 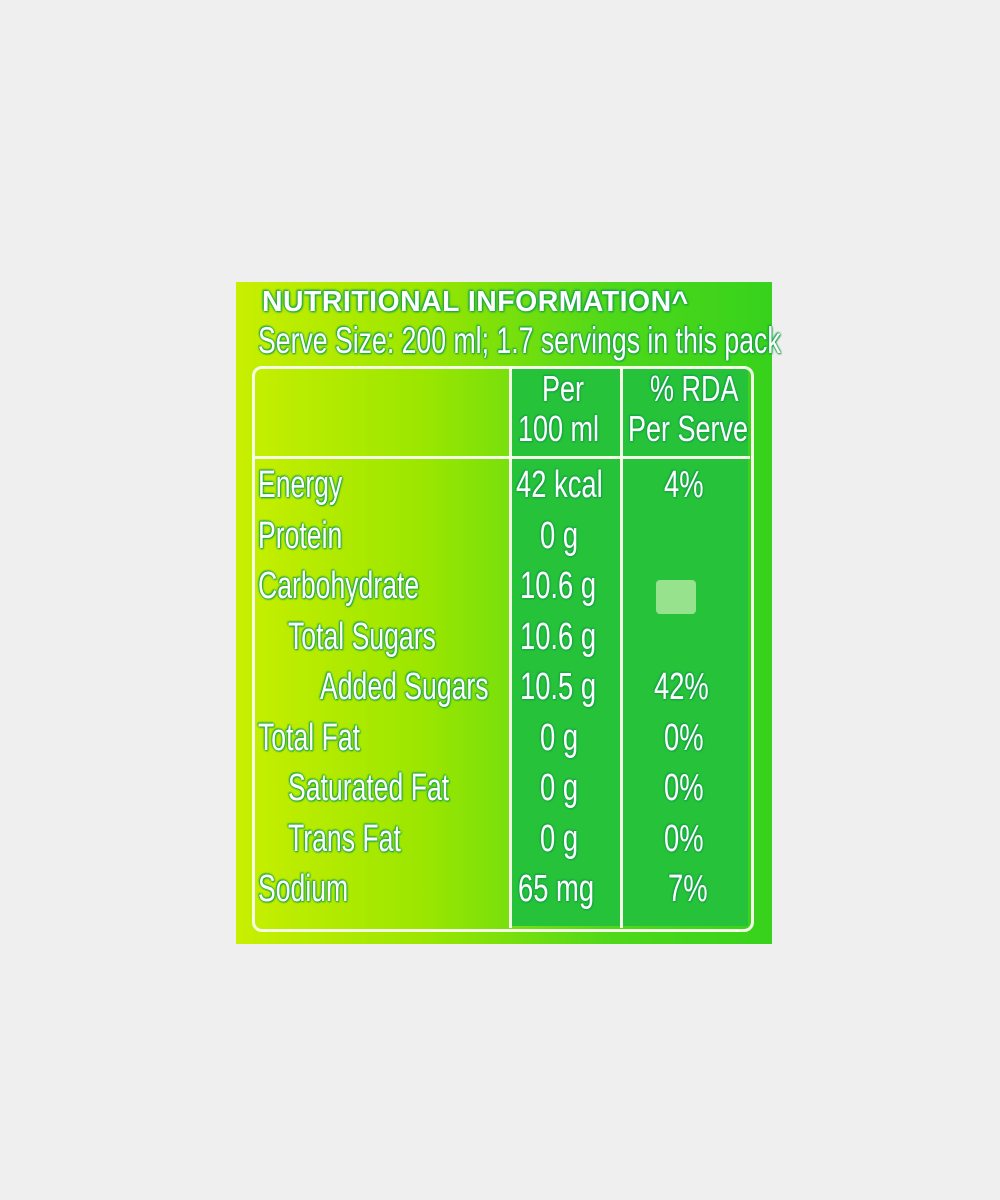 What do you see at coordinates (558, 687) in the screenshot?
I see `nutrient-value: 10.5 g` at bounding box center [558, 687].